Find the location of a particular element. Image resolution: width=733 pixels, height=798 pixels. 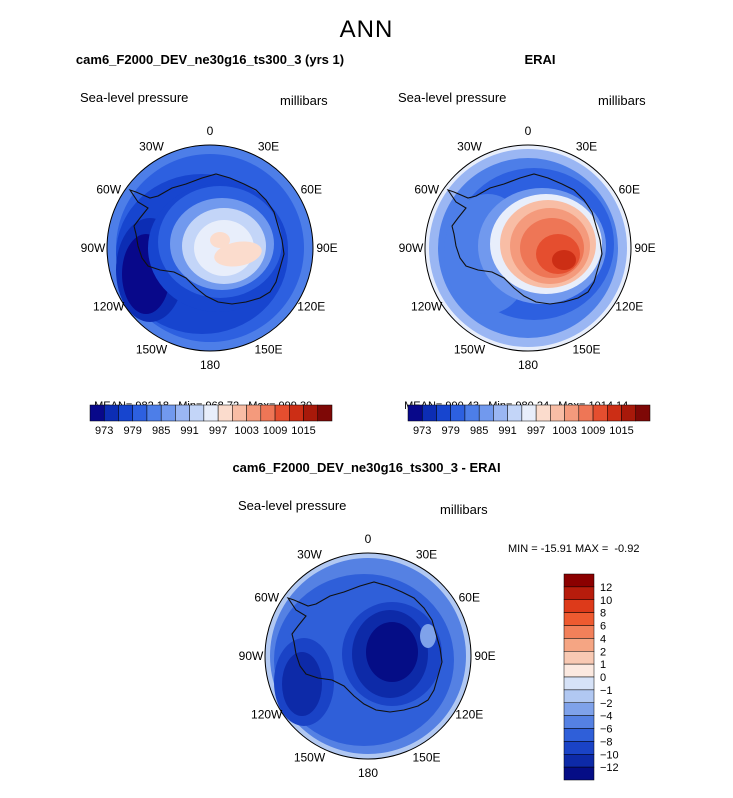

panel-3-colorbar-tick-label: −2 is located at coordinates (606, 704).